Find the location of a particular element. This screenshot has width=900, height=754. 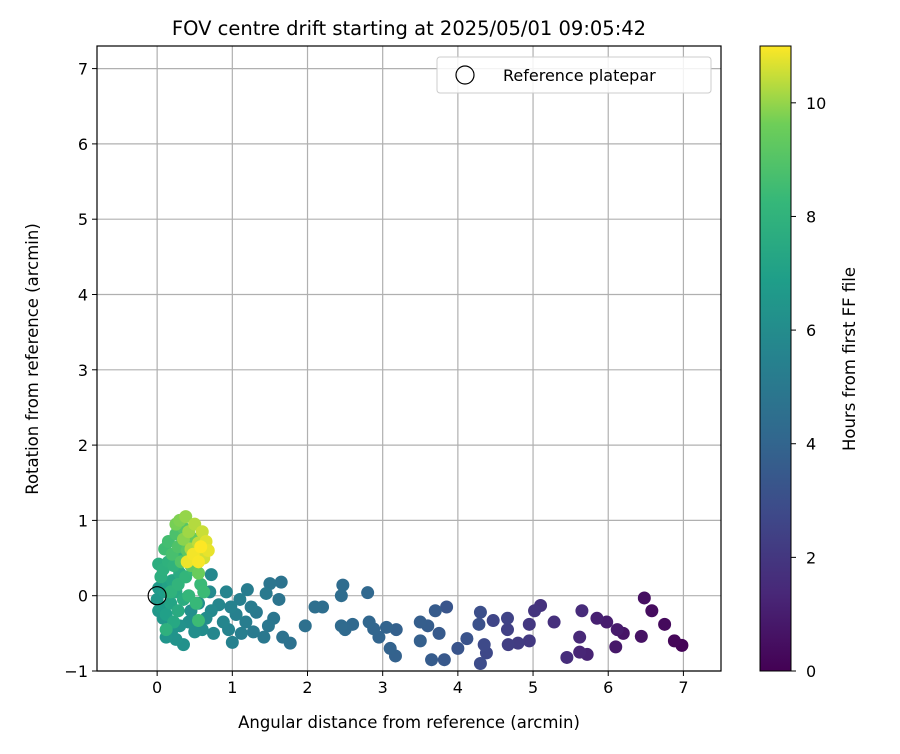

legend-box is located at coordinates (574, 75).